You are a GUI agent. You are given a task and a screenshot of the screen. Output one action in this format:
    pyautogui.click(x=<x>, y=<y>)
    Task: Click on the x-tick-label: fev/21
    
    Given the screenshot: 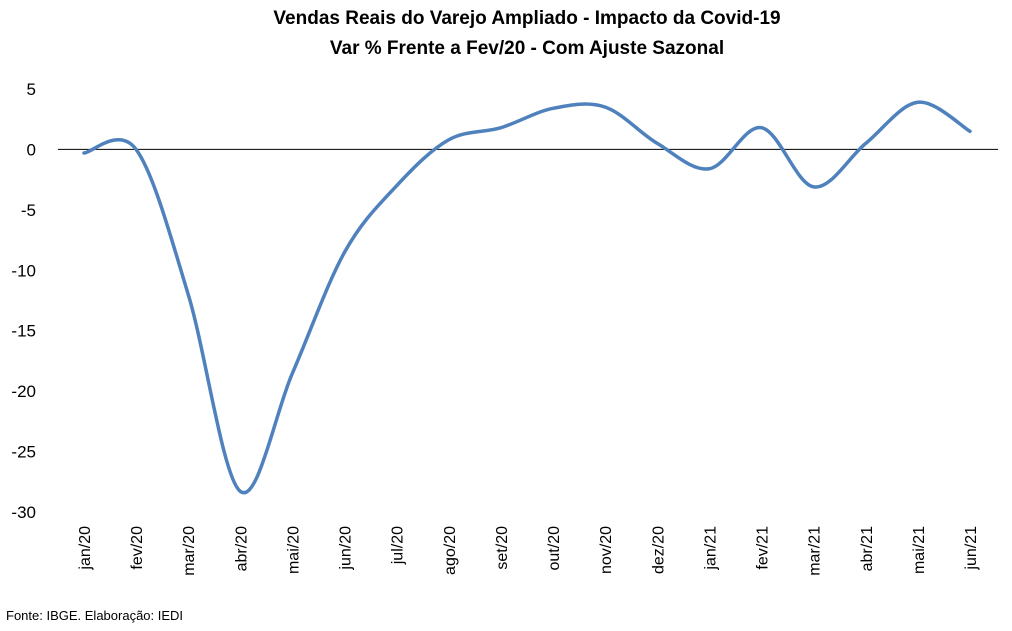 What is the action you would take?
    pyautogui.click(x=763, y=548)
    